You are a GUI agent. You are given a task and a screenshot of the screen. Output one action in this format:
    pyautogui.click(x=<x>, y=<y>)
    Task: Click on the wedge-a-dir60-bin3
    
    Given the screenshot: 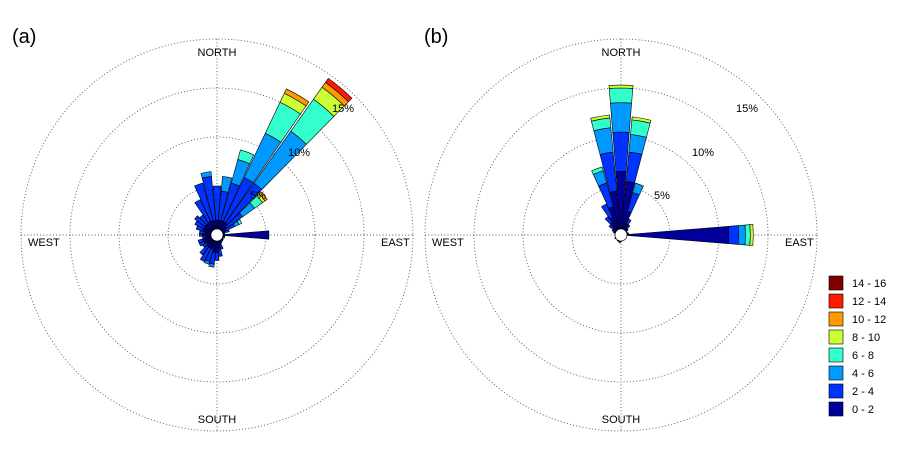 What is the action you would take?
    pyautogui.click(x=239, y=222)
    